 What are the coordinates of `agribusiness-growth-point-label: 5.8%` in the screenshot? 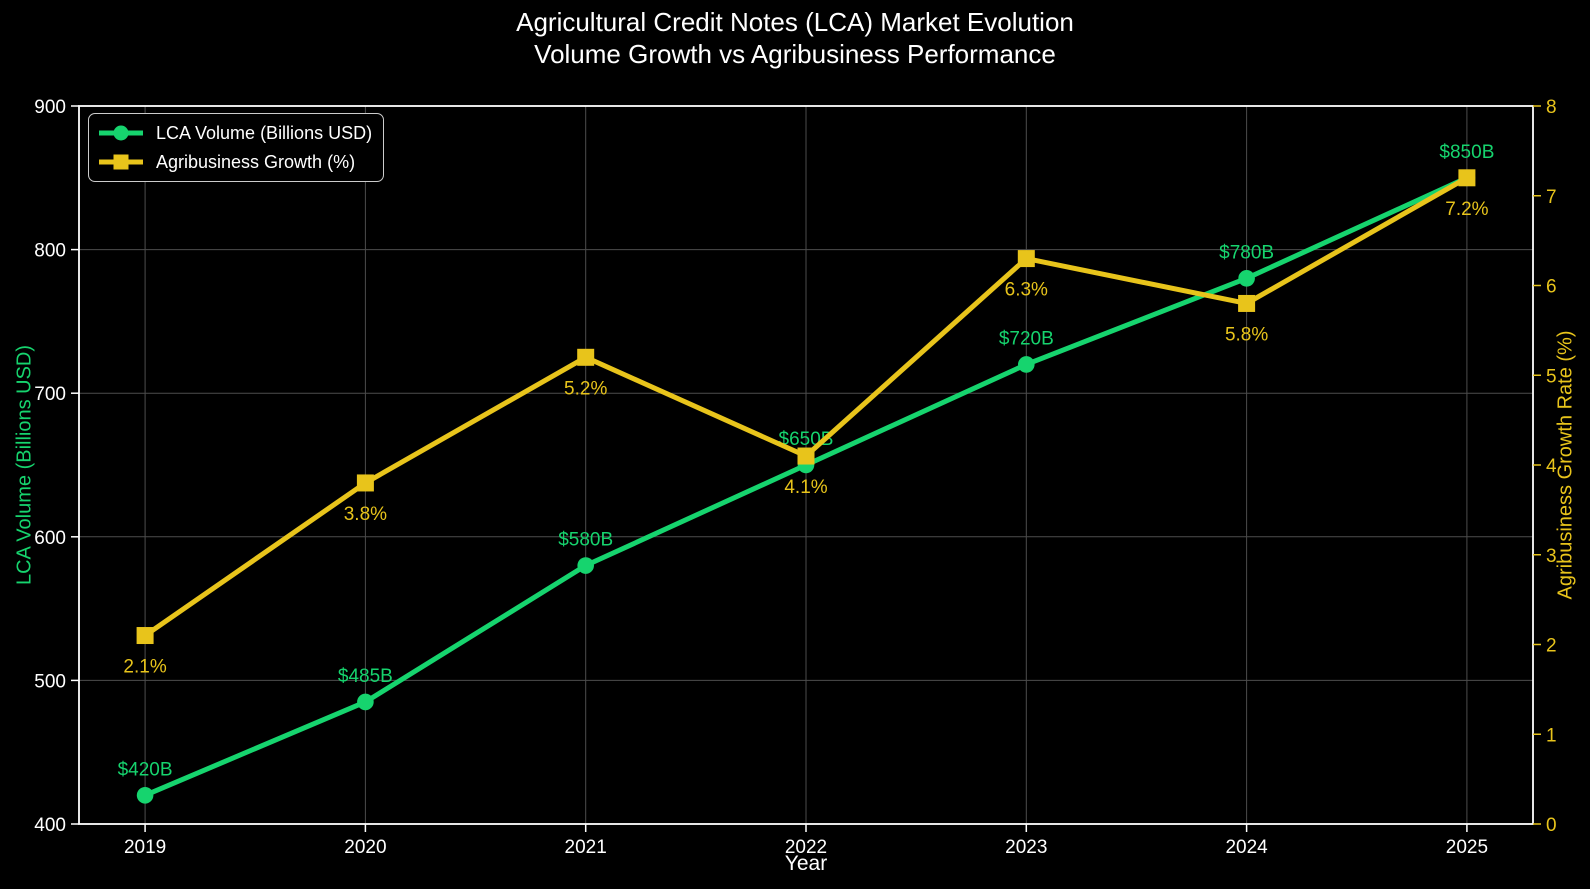 It's located at (1246, 334).